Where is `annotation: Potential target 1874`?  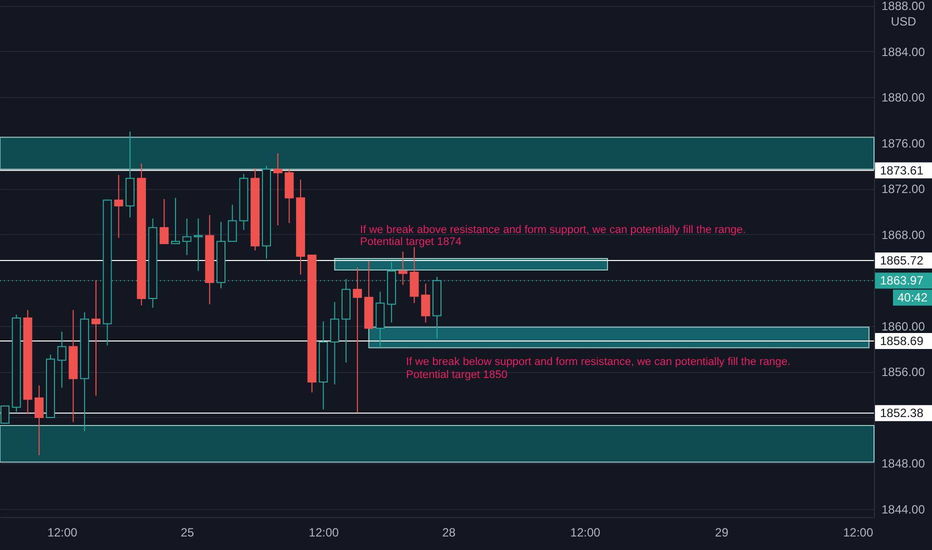
annotation: Potential target 1874 is located at coordinates (411, 242).